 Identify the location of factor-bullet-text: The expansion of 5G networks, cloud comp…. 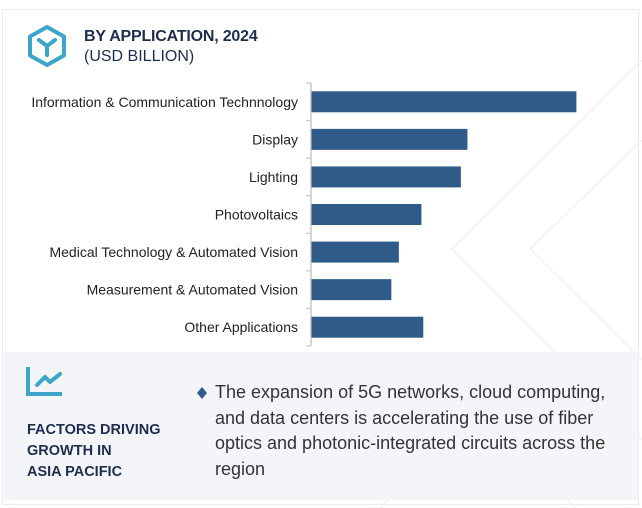
(410, 430).